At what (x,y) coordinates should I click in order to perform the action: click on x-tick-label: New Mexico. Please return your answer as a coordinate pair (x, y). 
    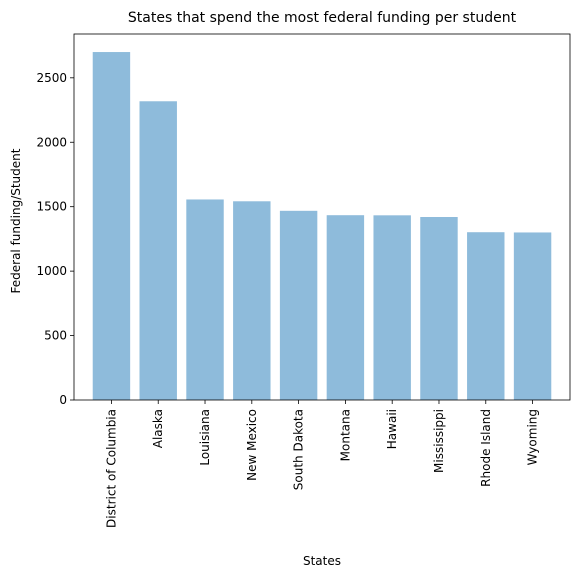
    Looking at the image, I should click on (252, 445).